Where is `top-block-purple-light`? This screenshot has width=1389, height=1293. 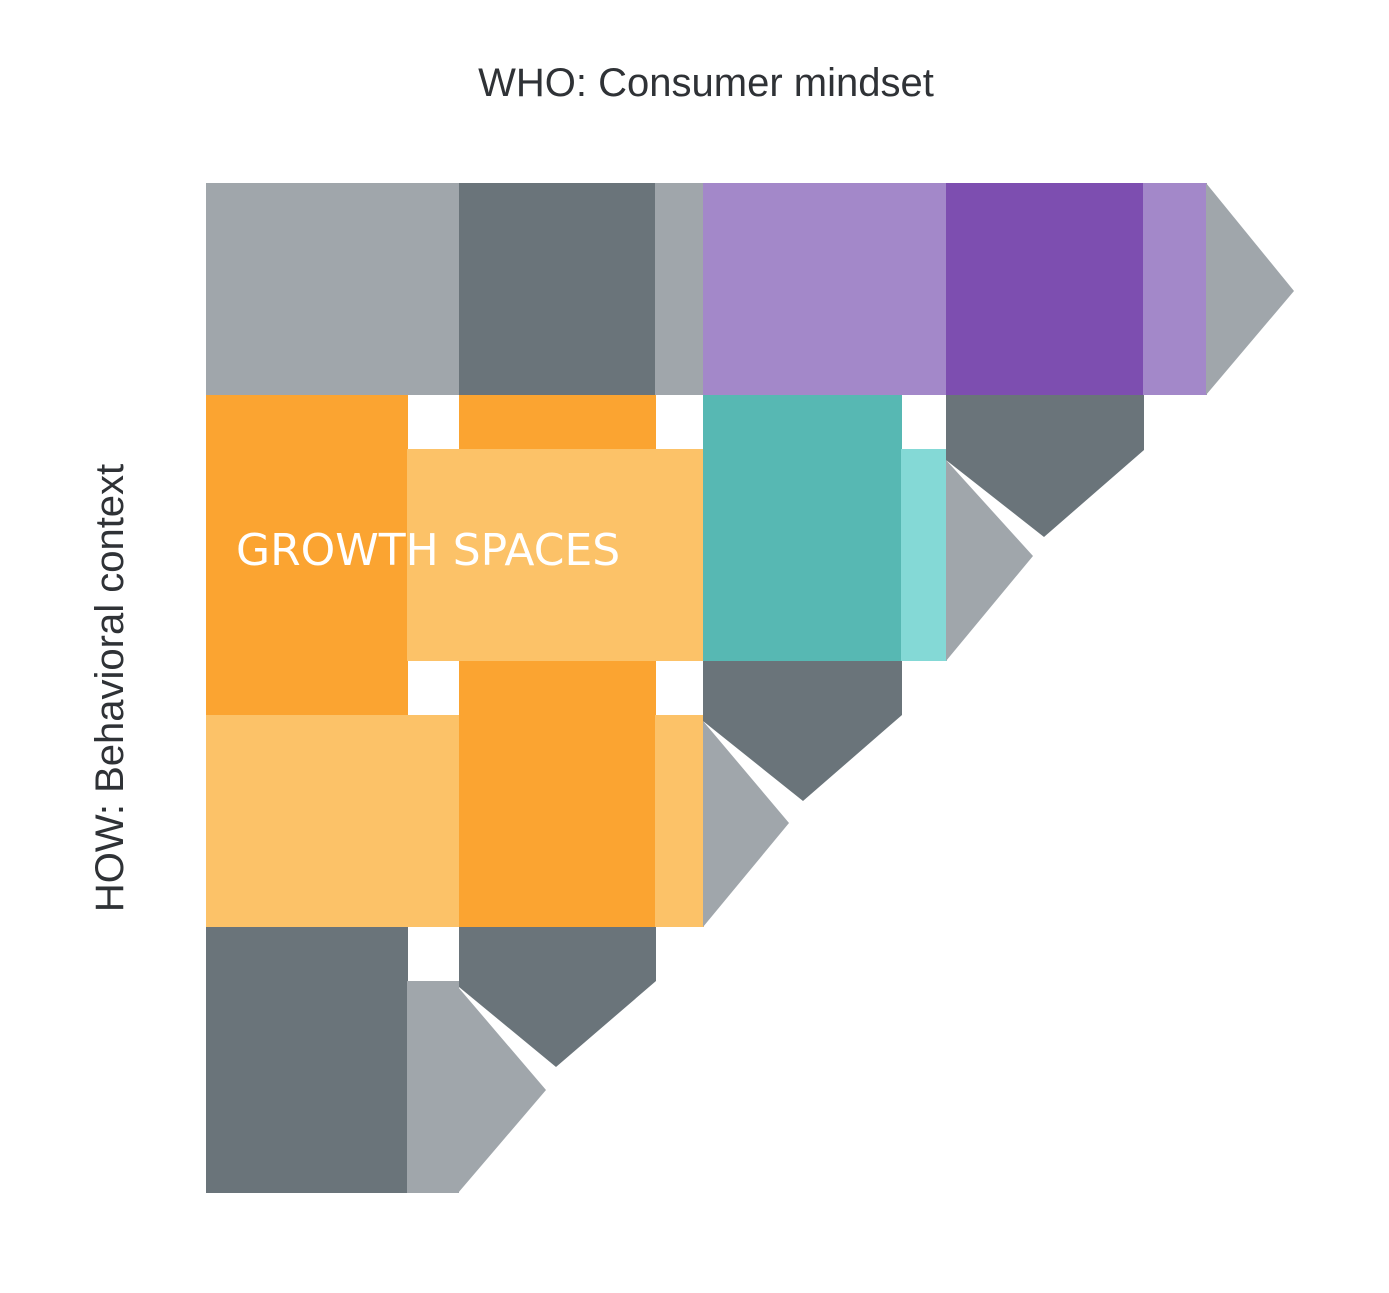 top-block-purple-light is located at coordinates (825, 289).